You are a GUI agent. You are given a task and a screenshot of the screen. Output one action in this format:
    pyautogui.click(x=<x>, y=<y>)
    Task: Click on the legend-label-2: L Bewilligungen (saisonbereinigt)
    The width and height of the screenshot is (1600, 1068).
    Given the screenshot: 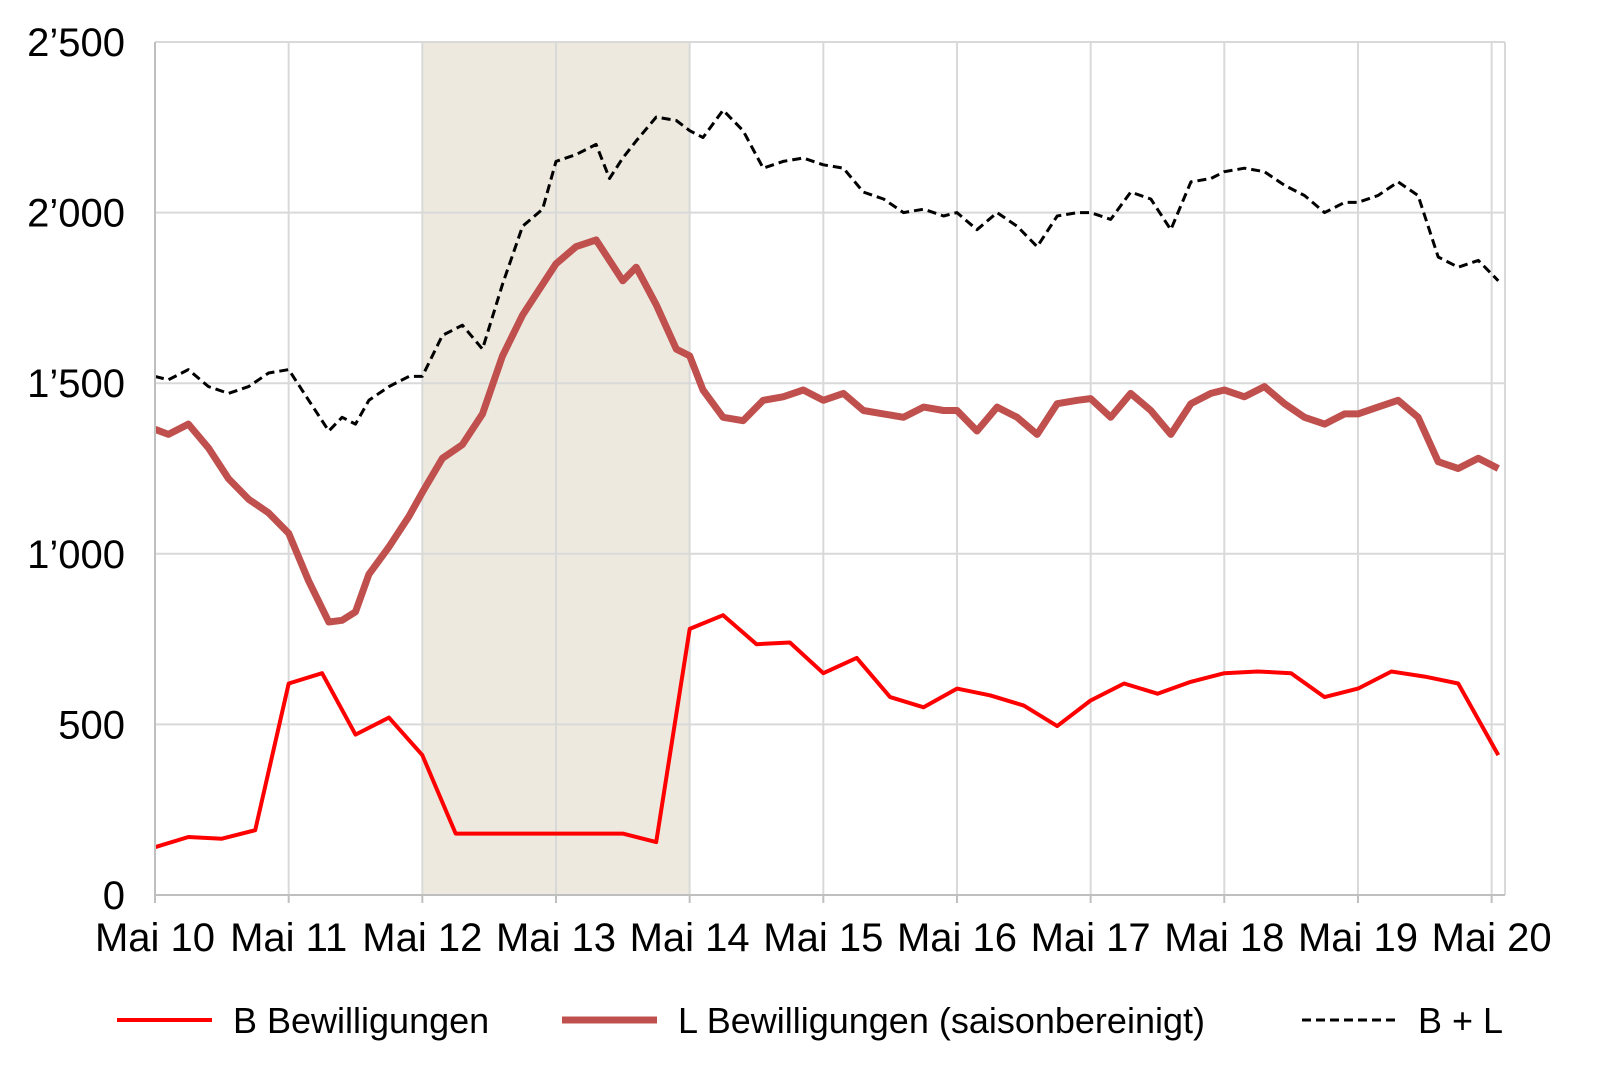 What is the action you would take?
    pyautogui.click(x=941, y=1020)
    